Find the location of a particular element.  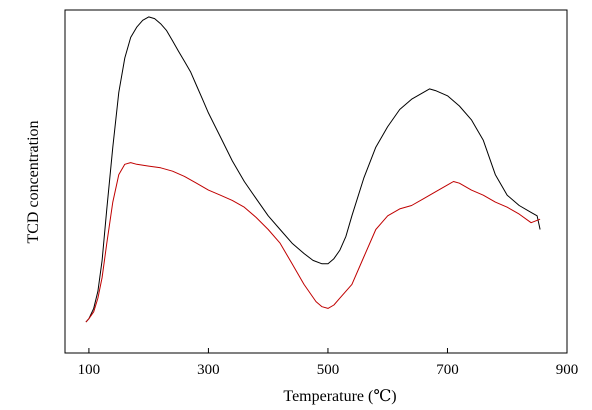

x-axis-title: Temperature (℃) is located at coordinates (339, 396).